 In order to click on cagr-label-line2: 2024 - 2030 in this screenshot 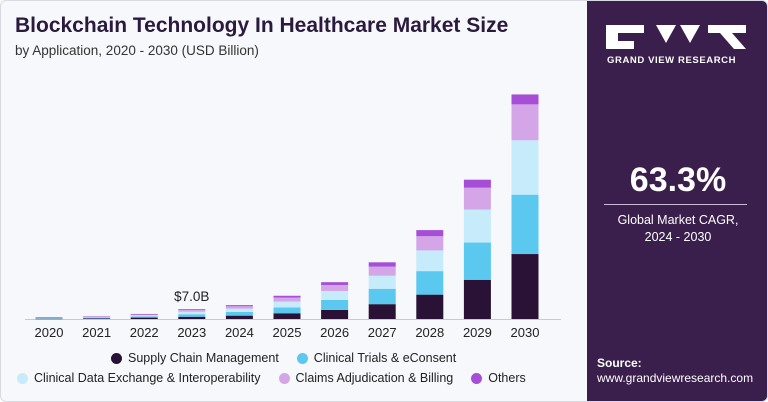, I will do `click(678, 237)`.